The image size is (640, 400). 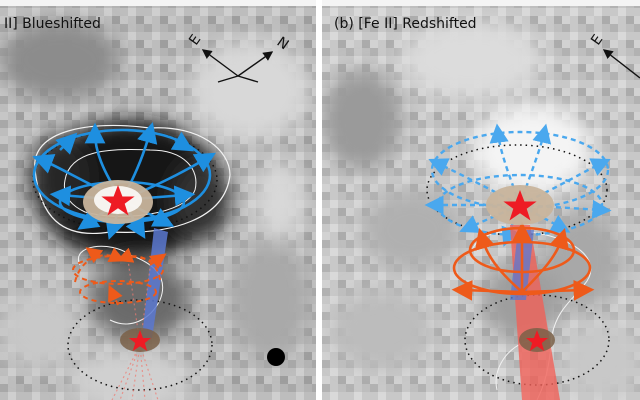 I want to click on orange-bubble, so click(x=523, y=261).